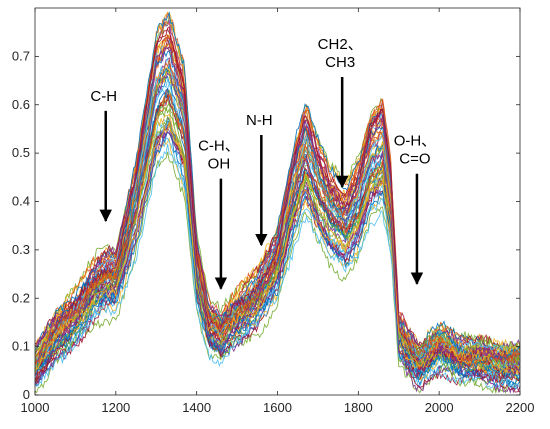  What do you see at coordinates (439, 407) in the screenshot?
I see `x-tick-label: 2000` at bounding box center [439, 407].